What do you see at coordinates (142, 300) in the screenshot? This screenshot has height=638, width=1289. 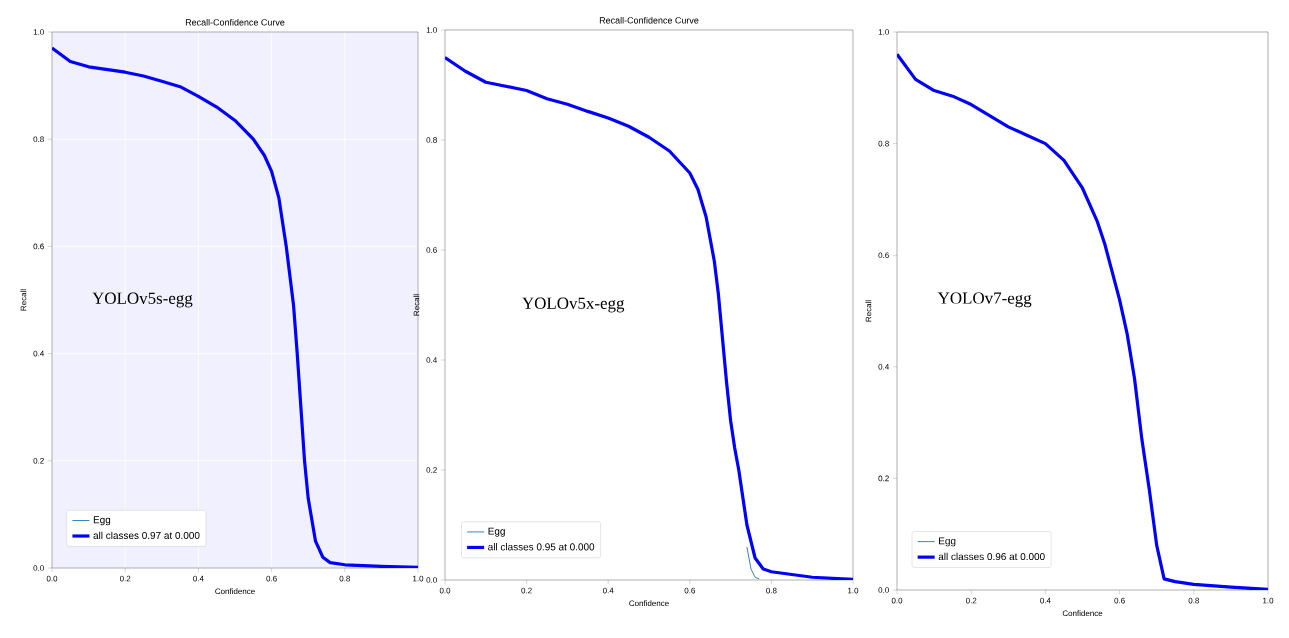 I see `annotation: YOLOv5s-egg` at bounding box center [142, 300].